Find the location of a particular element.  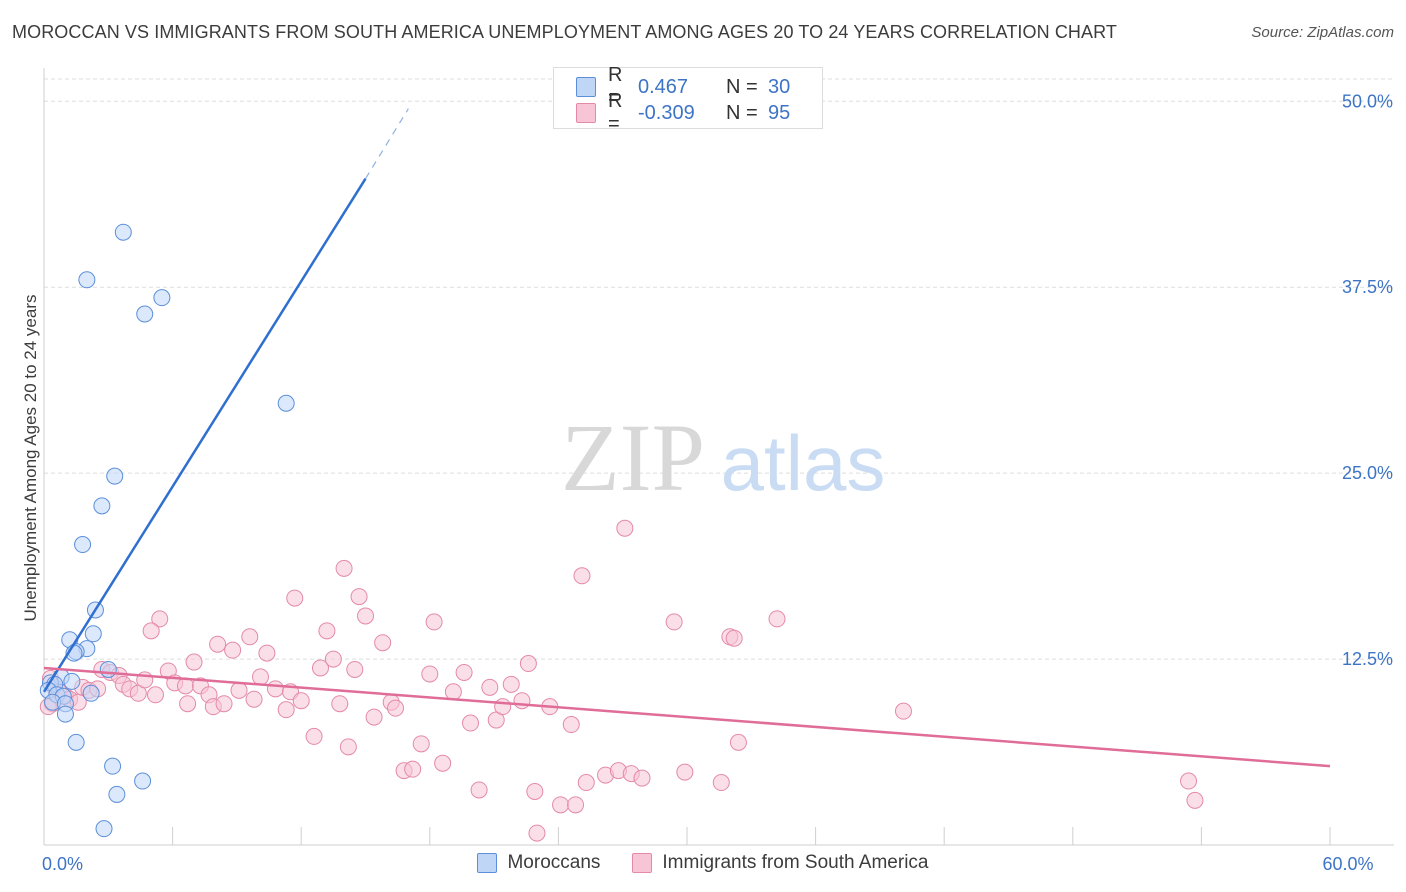

watermark-zip: ZIP is located at coordinates (633, 457).